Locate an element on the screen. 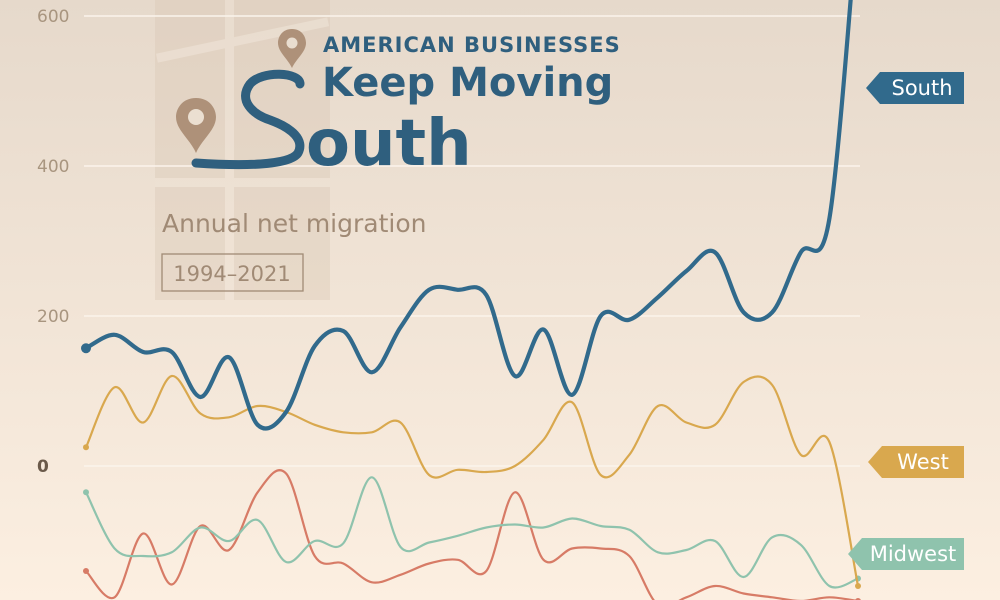 This screenshot has height=600, width=1000. y-tick-label-200: 200 is located at coordinates (53, 317).